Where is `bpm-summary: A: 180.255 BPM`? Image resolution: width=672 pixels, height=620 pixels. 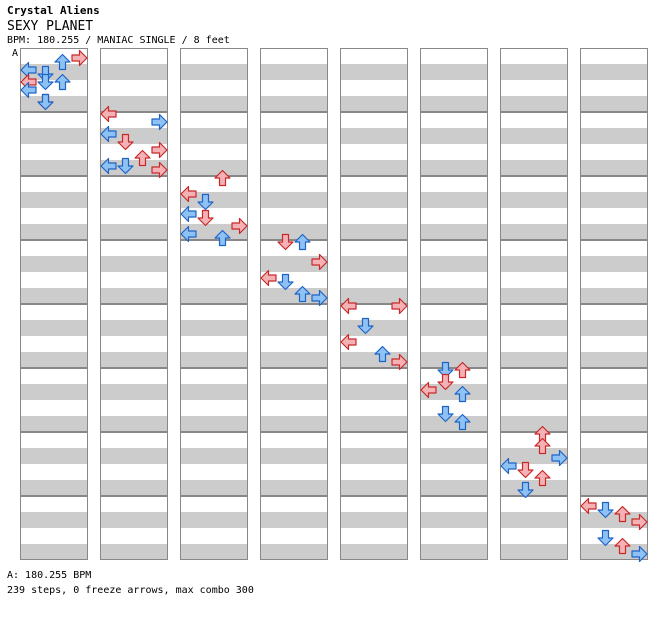
bpm-summary: A: 180.255 BPM is located at coordinates (49, 575).